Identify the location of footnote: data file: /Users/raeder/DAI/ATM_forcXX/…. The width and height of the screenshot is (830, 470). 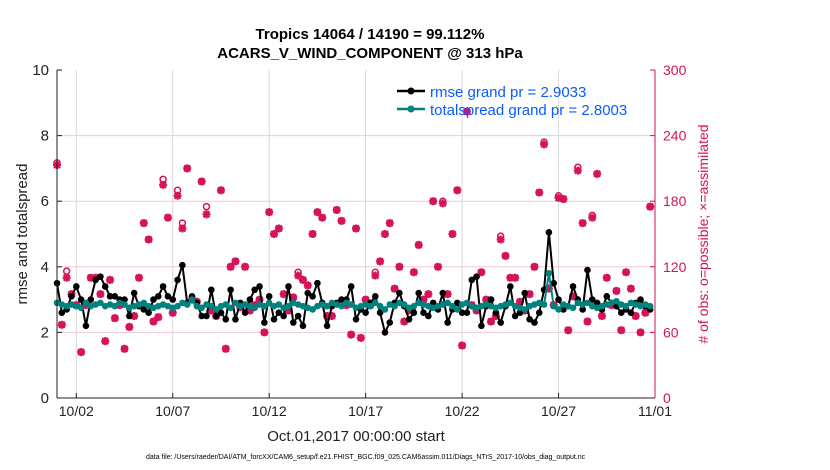
(366, 457).